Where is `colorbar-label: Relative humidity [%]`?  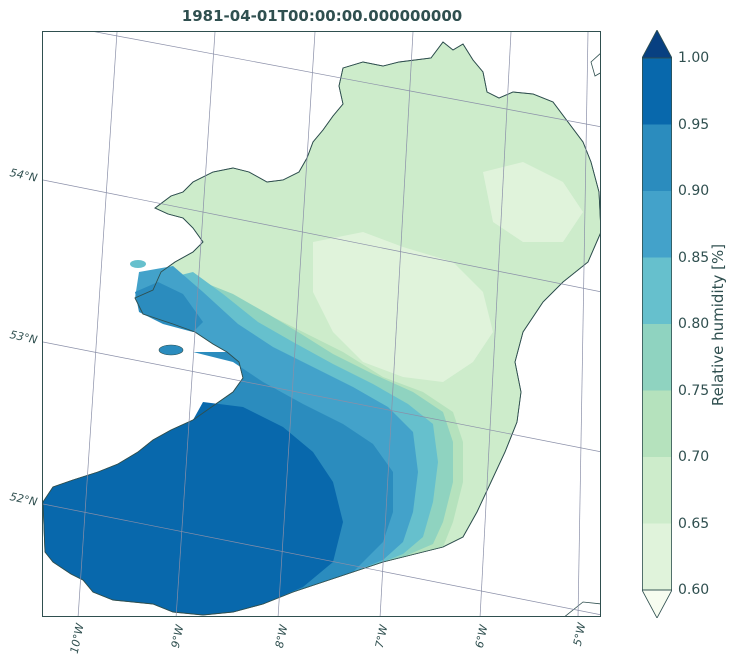
colorbar-label: Relative humidity [%] is located at coordinates (718, 325).